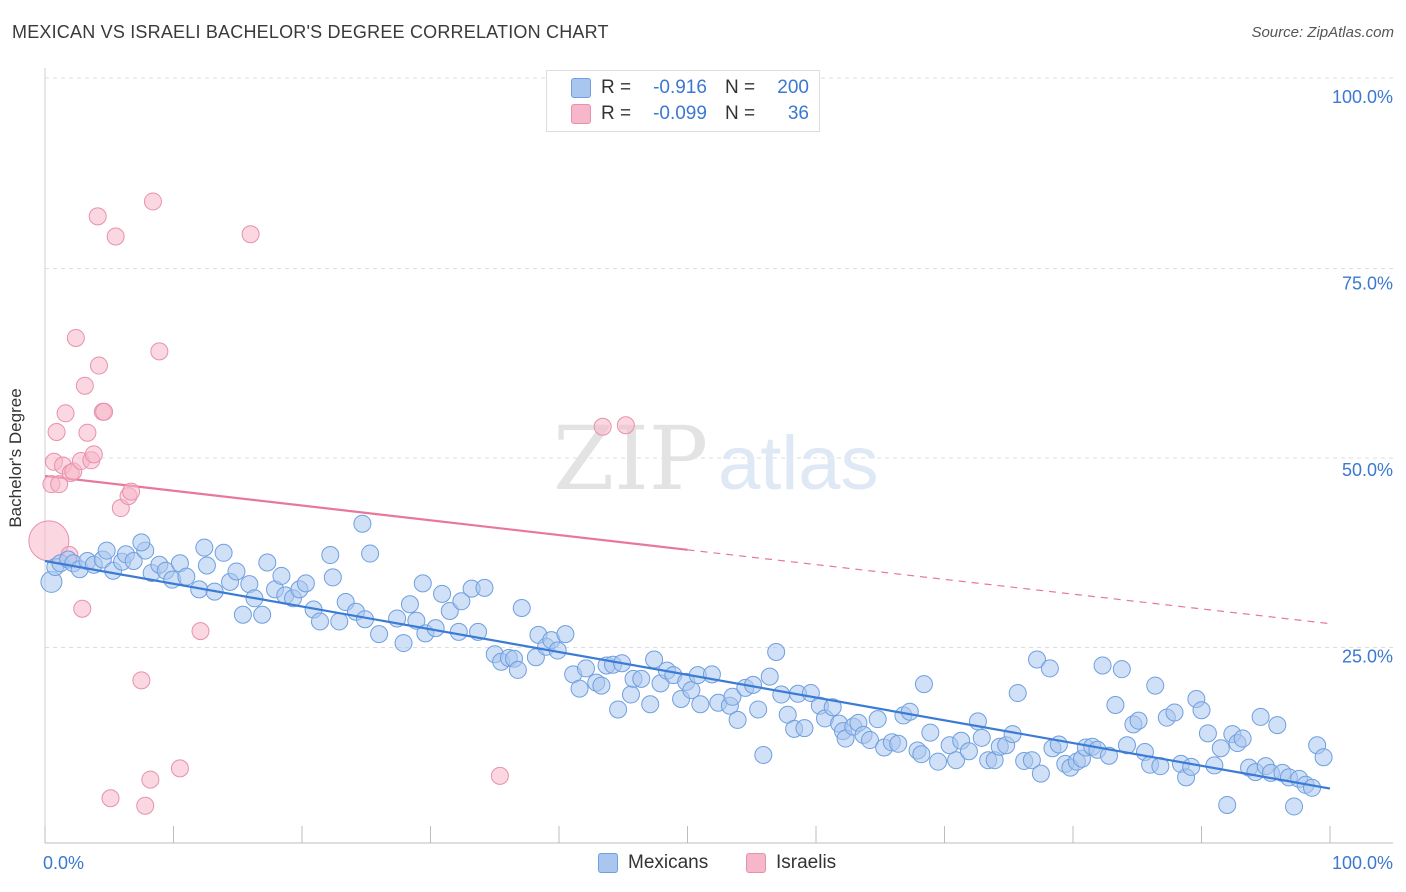 The height and width of the screenshot is (892, 1406). What do you see at coordinates (668, 862) in the screenshot?
I see `legend-label-mexicans: Mexicans` at bounding box center [668, 862].